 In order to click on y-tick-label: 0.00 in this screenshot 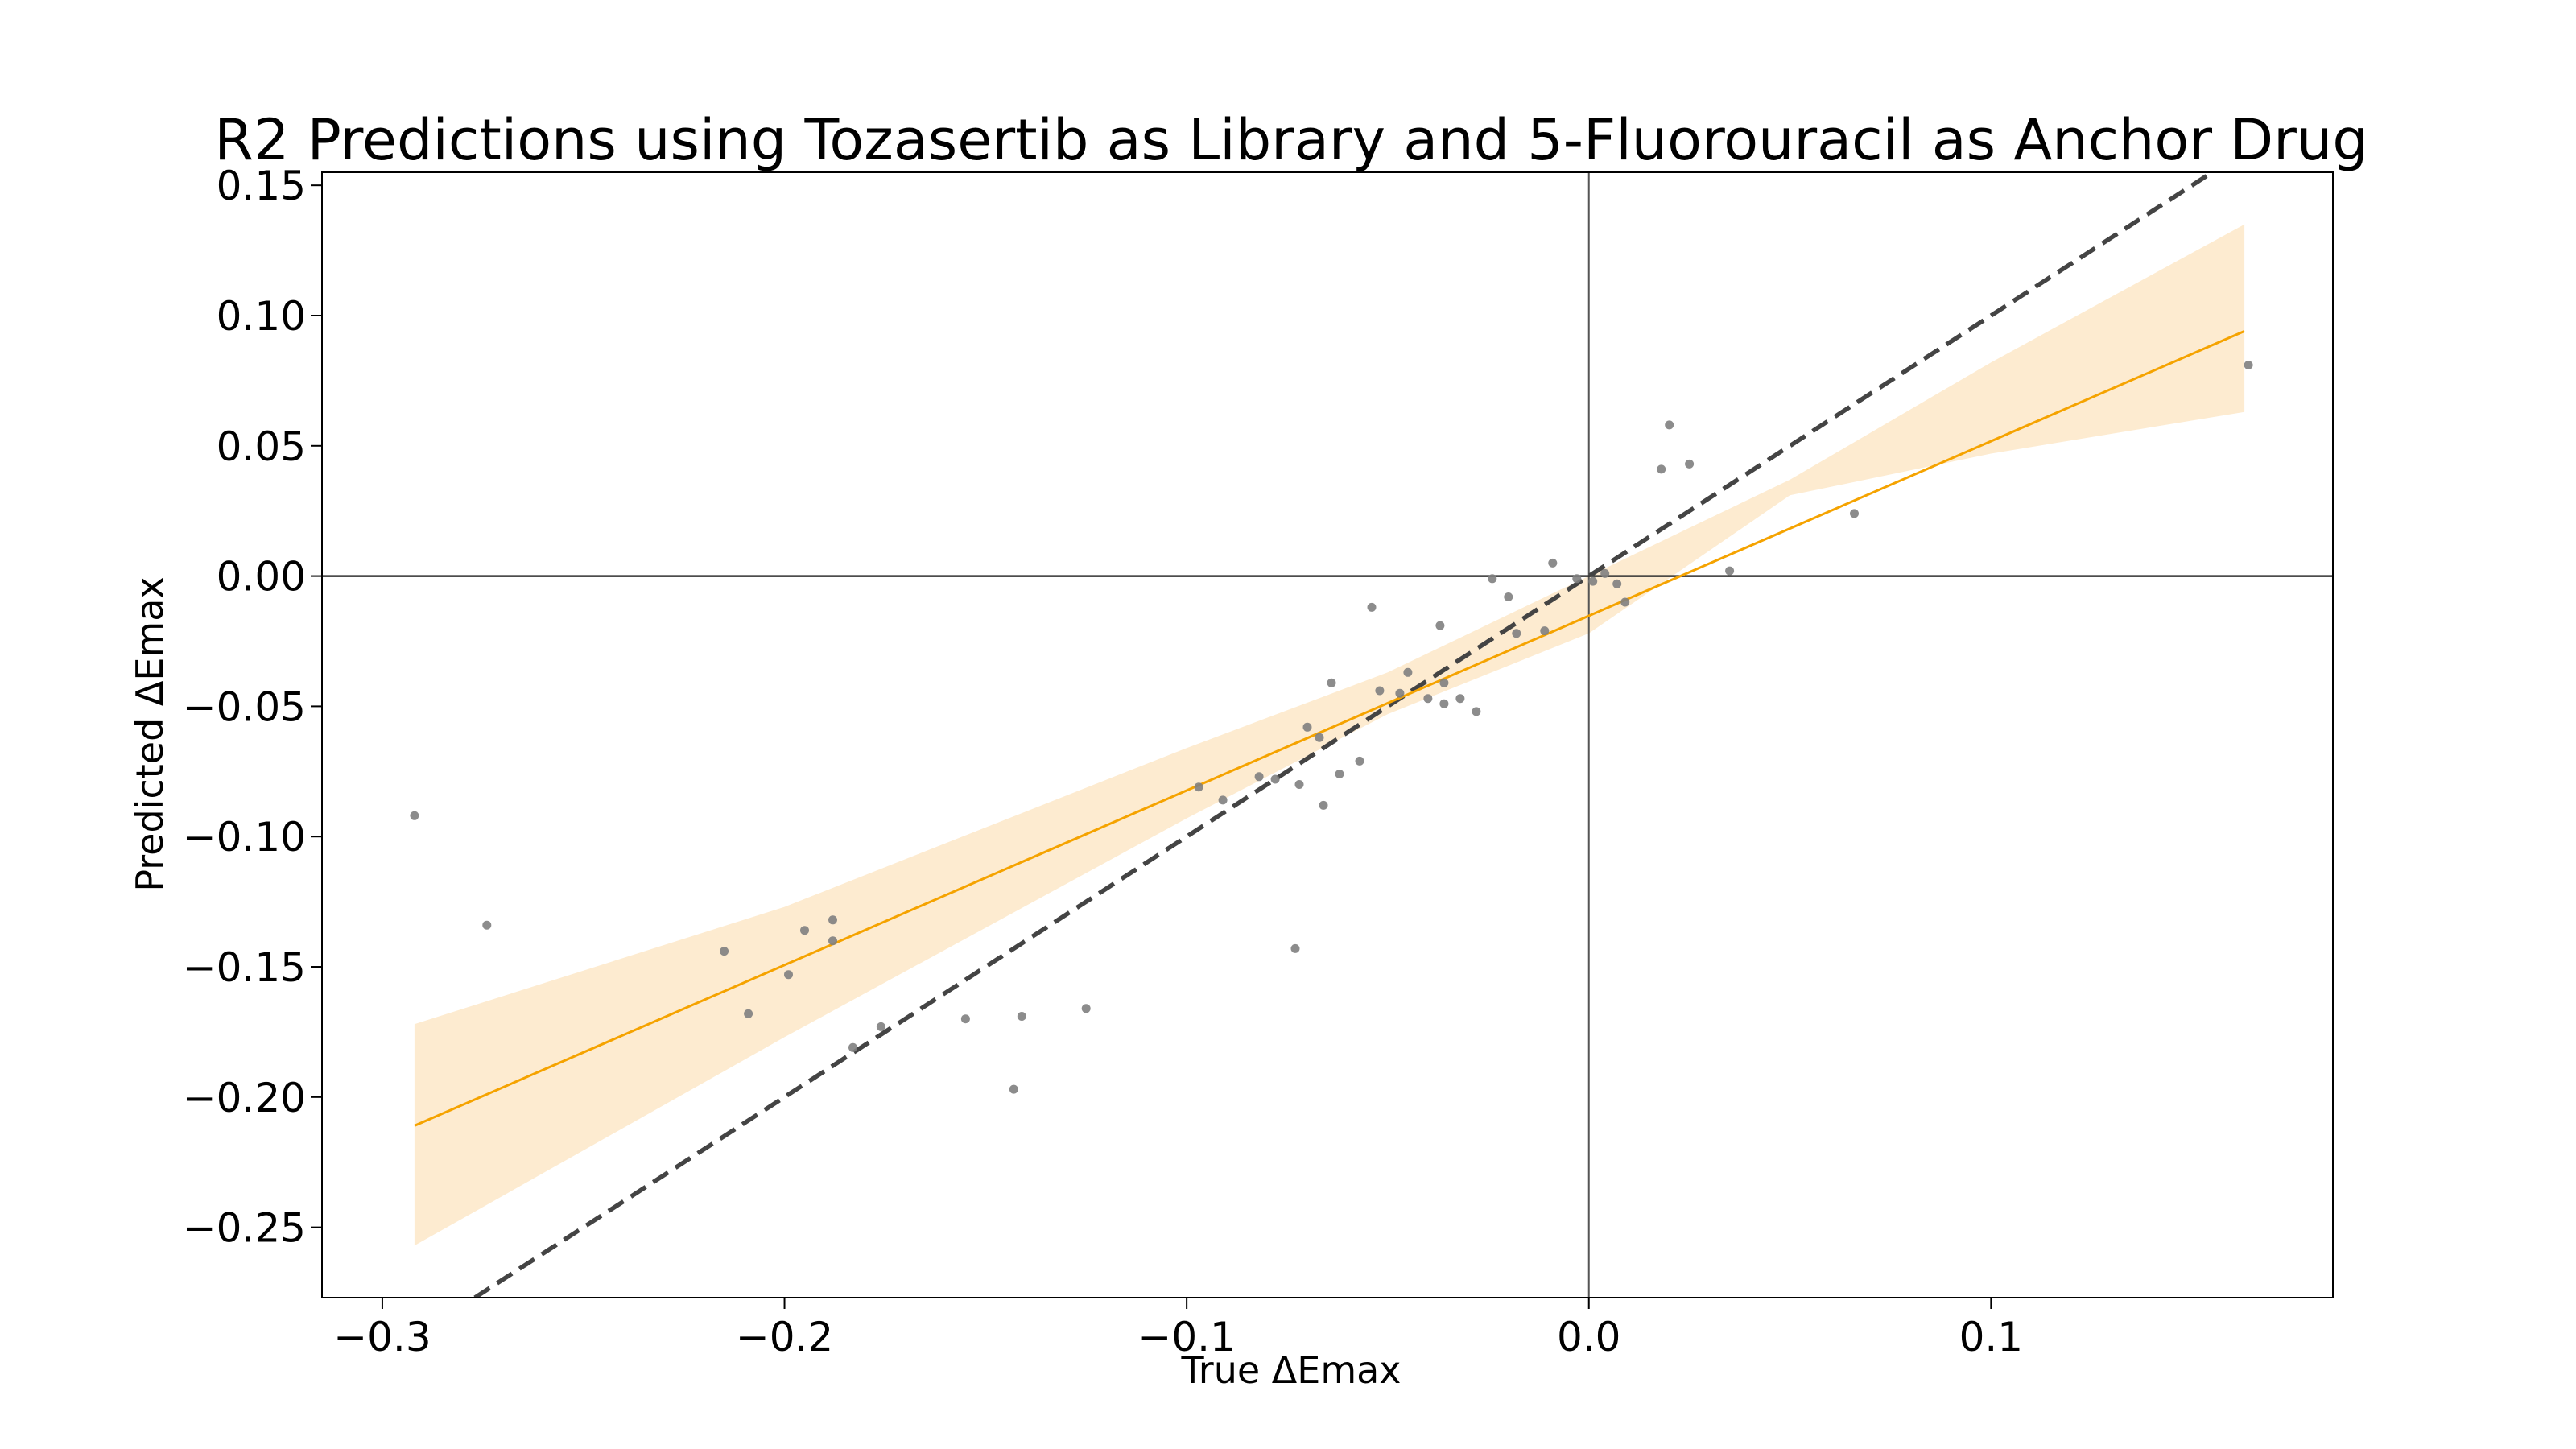, I will do `click(261, 577)`.